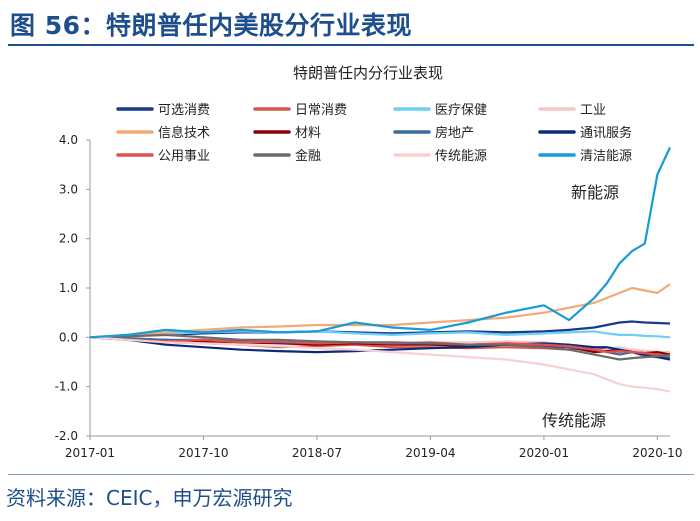 The height and width of the screenshot is (521, 700). What do you see at coordinates (368, 73) in the screenshot?
I see `chart-title: 特朗普任内分行业表现` at bounding box center [368, 73].